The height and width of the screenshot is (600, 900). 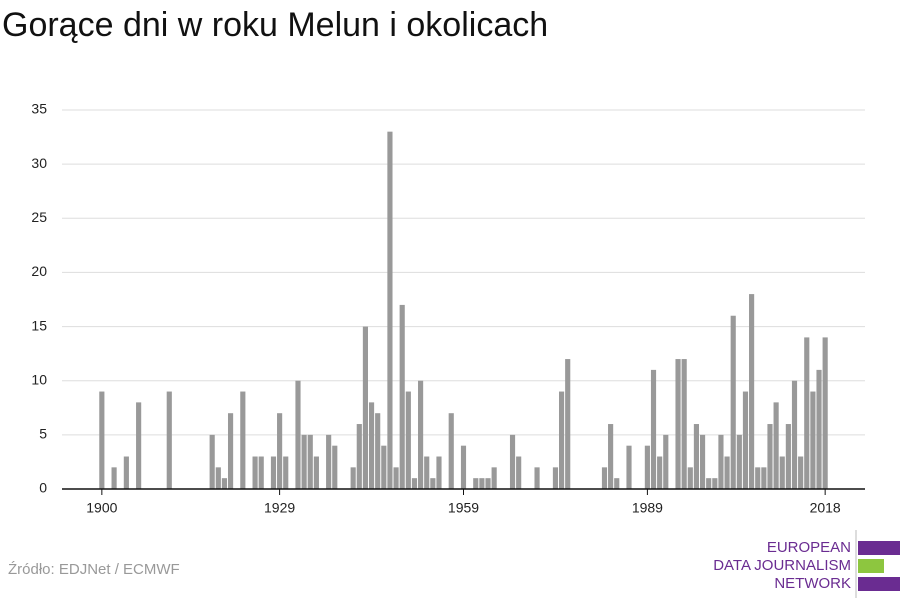 I want to click on logo-text: NETWORK, so click(x=812, y=583).